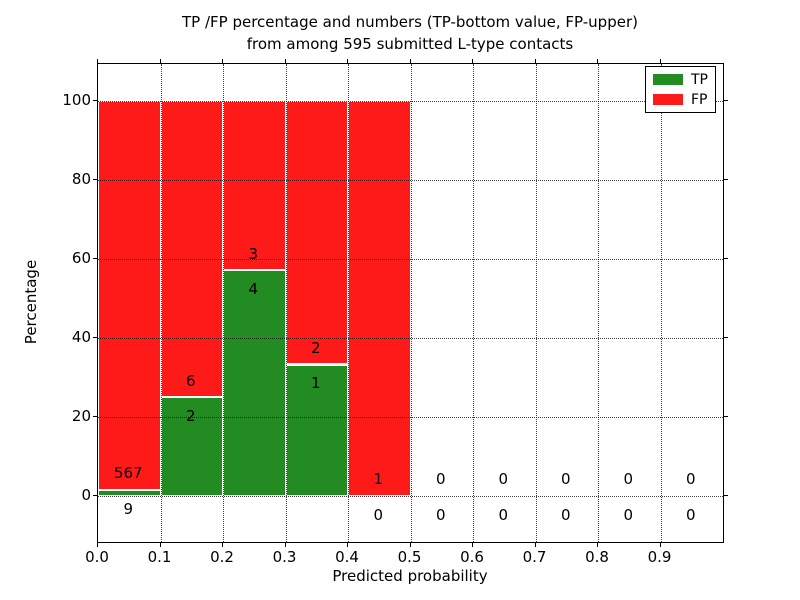  Describe the element at coordinates (410, 44) in the screenshot. I see `chart-title-line2: from among 595 submitted L-type contacts` at that location.